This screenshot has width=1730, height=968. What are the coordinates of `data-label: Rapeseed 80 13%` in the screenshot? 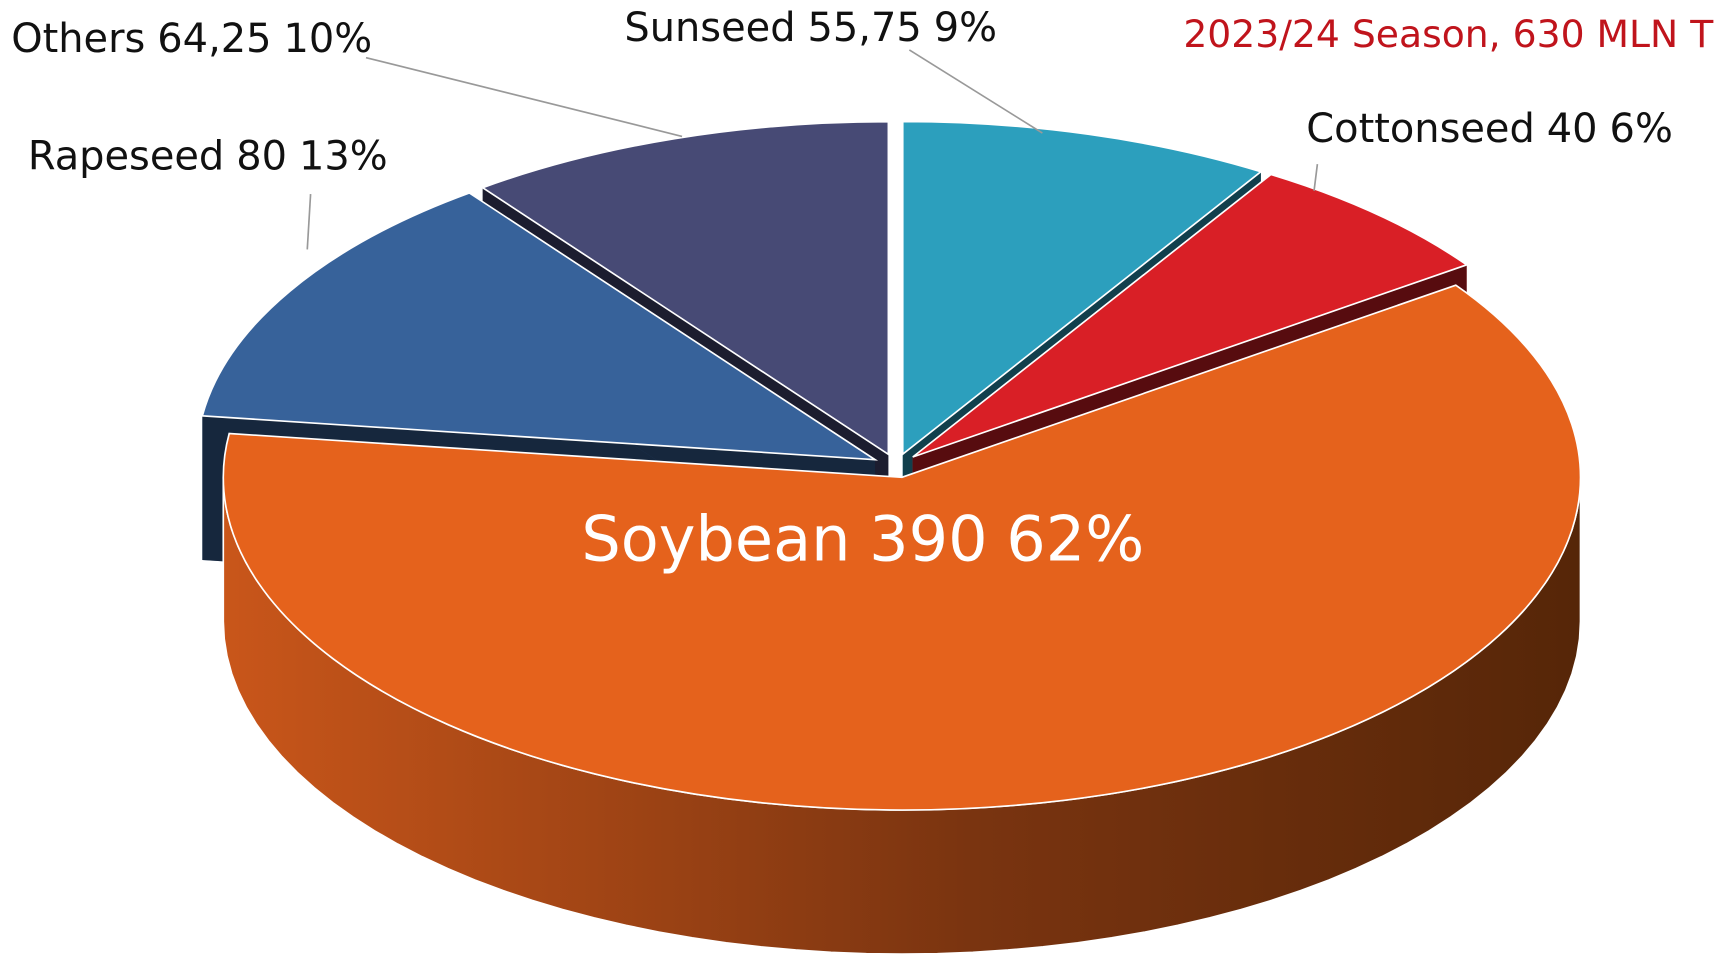 It's located at (208, 156).